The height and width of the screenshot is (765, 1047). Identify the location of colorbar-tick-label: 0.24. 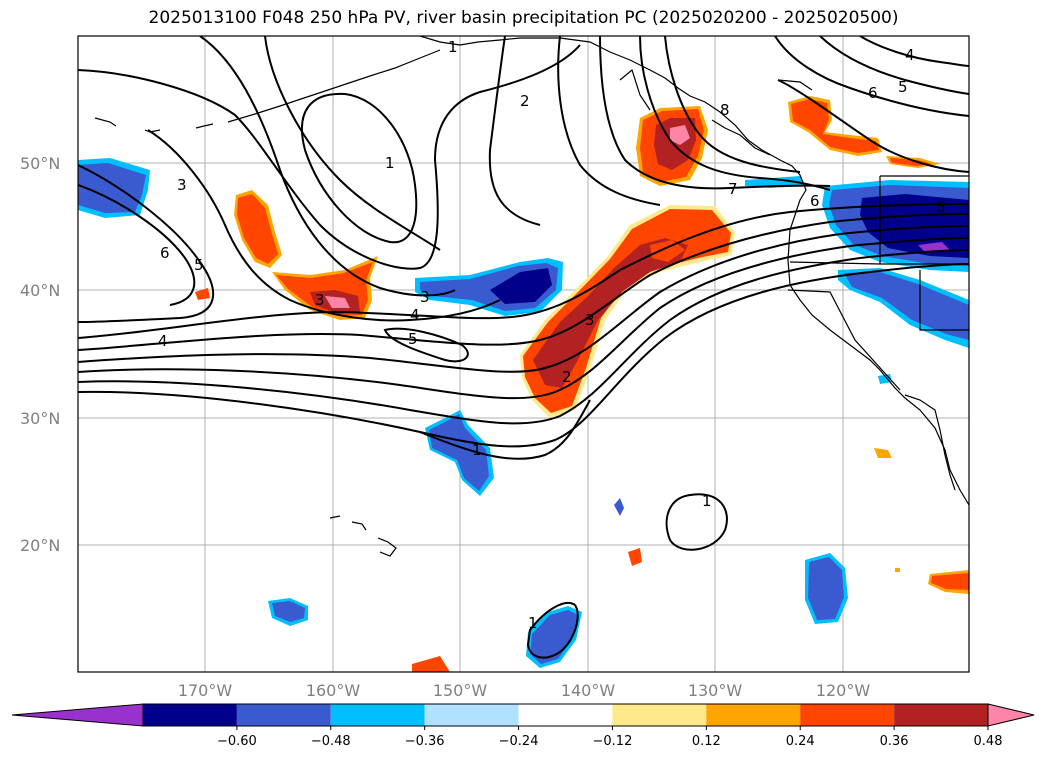
(800, 741).